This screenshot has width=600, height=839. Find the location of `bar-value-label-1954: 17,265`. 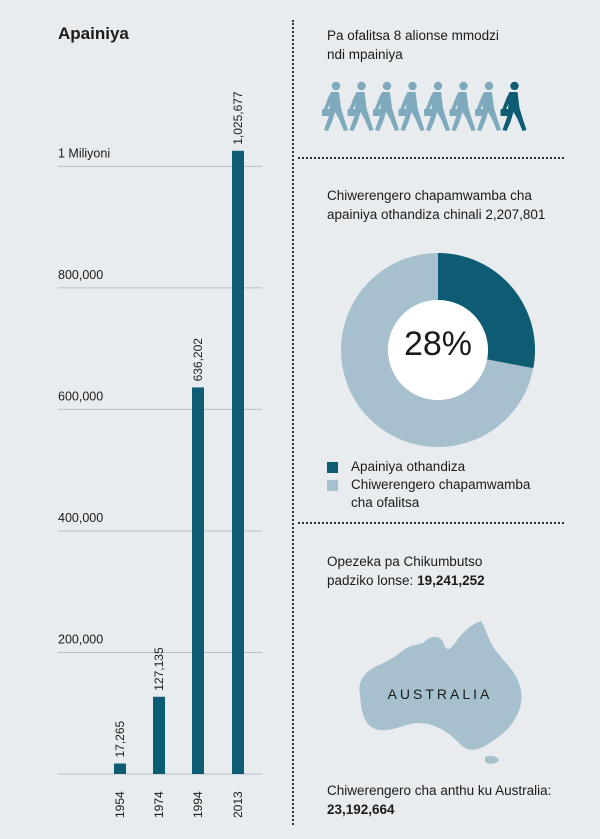

bar-value-label-1954: 17,265 is located at coordinates (120, 738).